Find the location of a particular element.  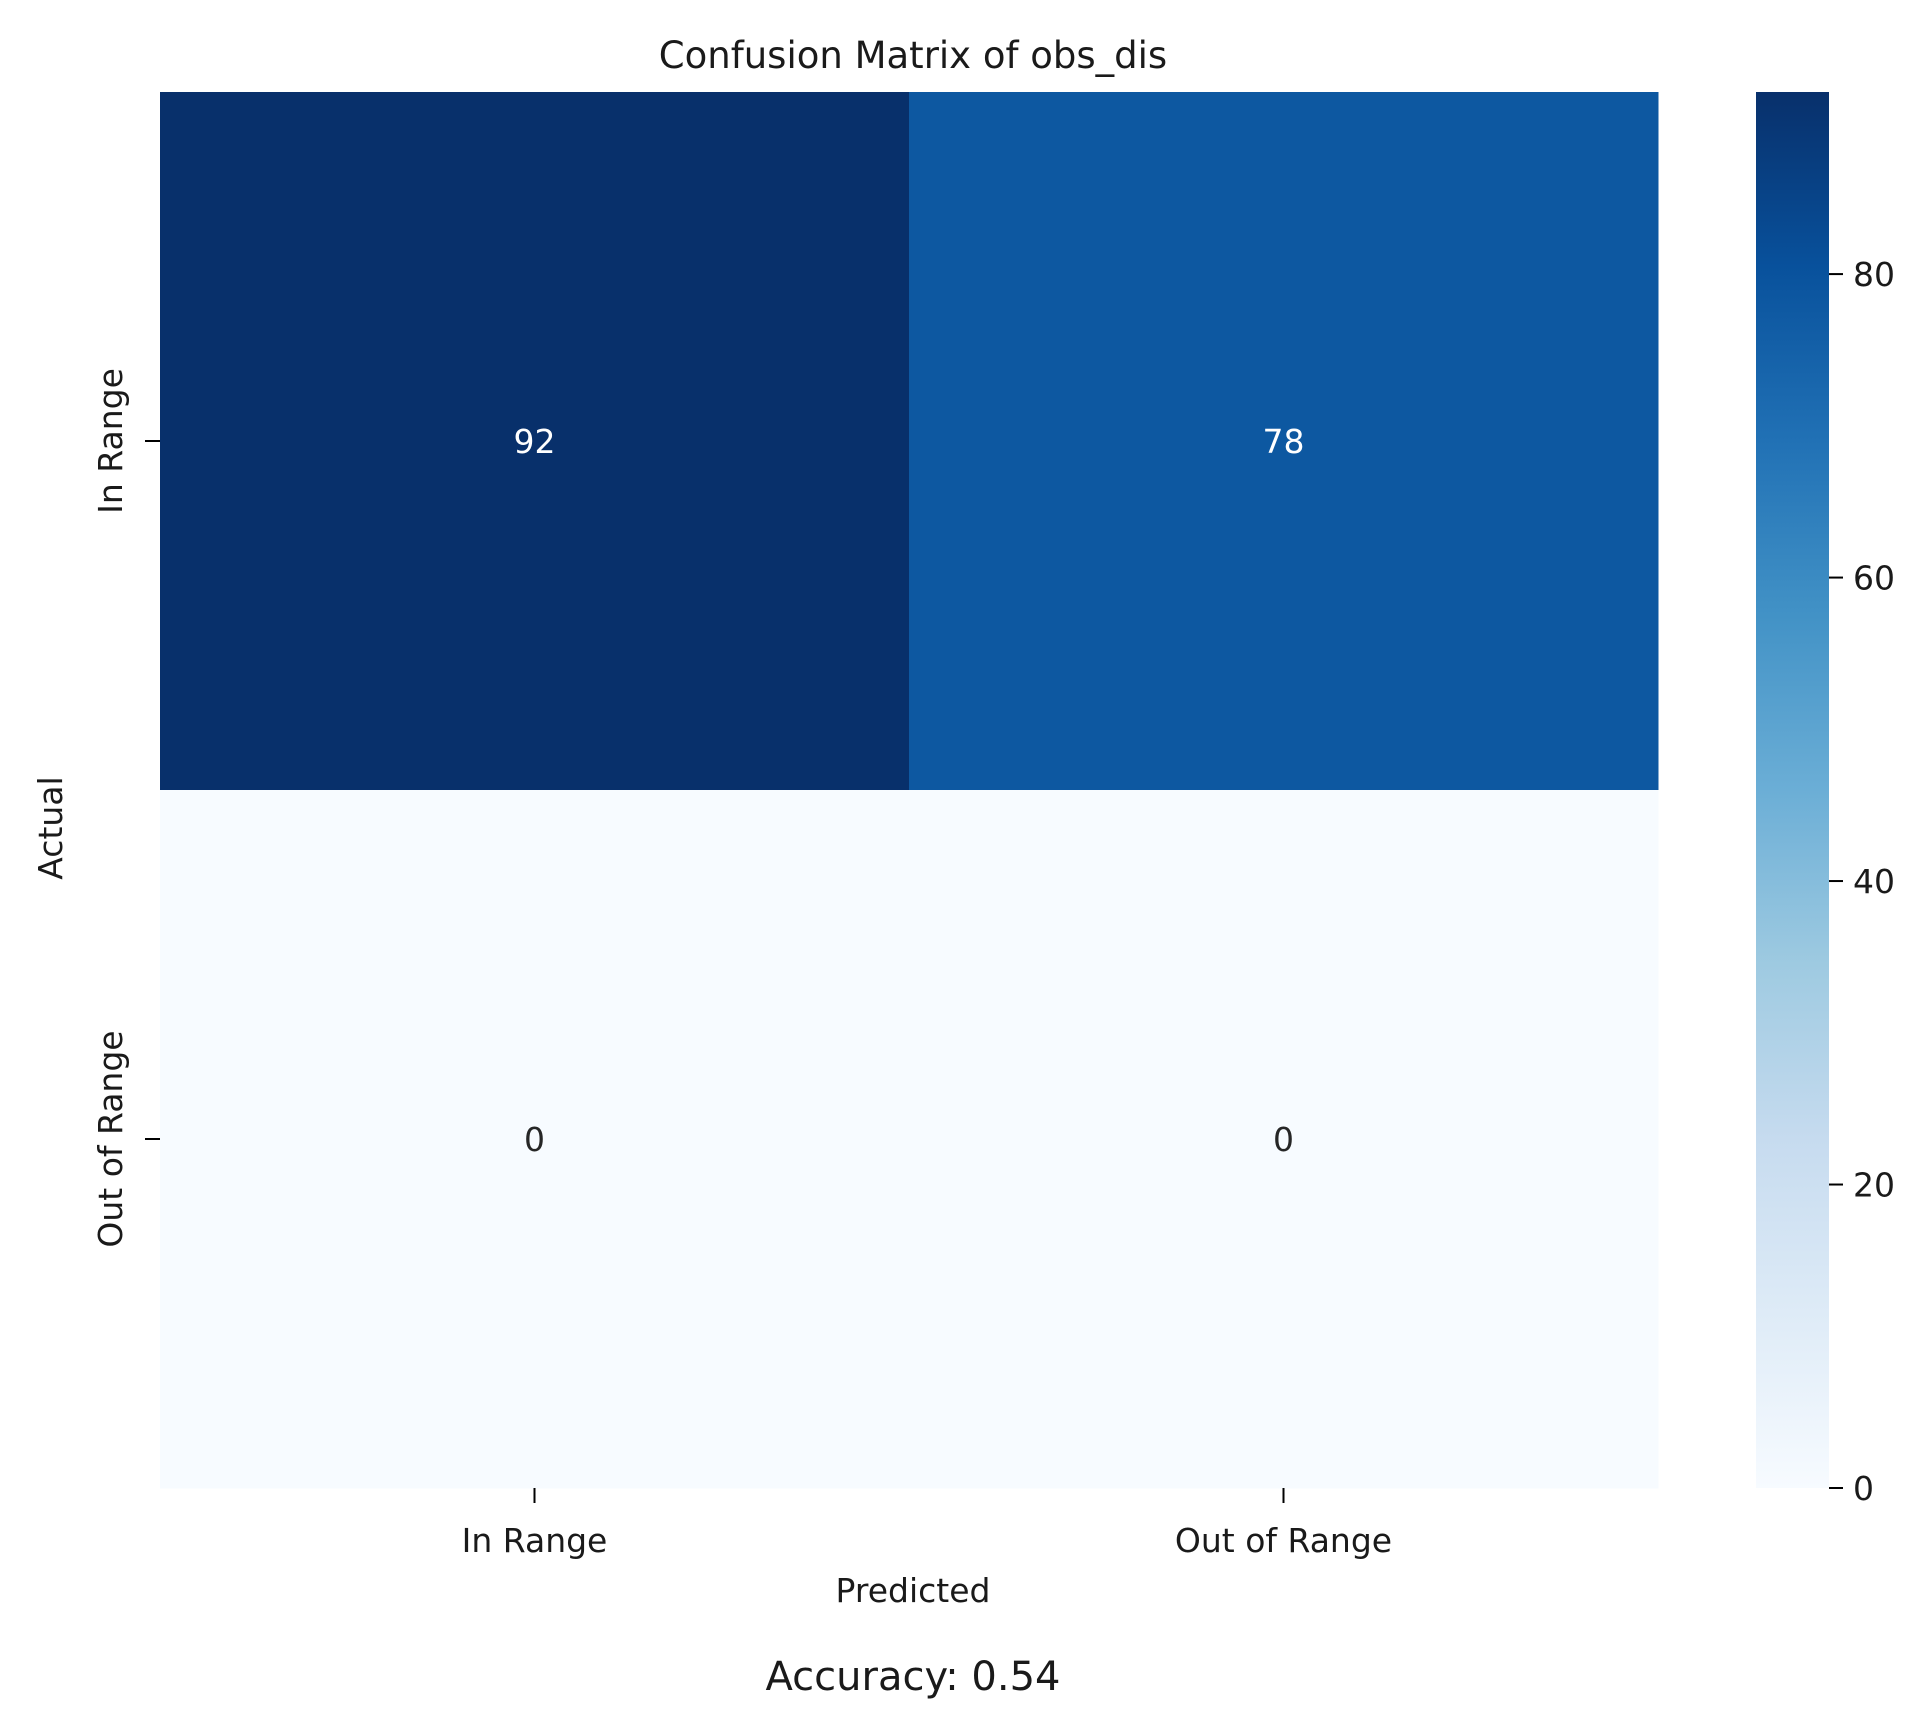

cell-value-r0-c0: 92 is located at coordinates (535, 441).